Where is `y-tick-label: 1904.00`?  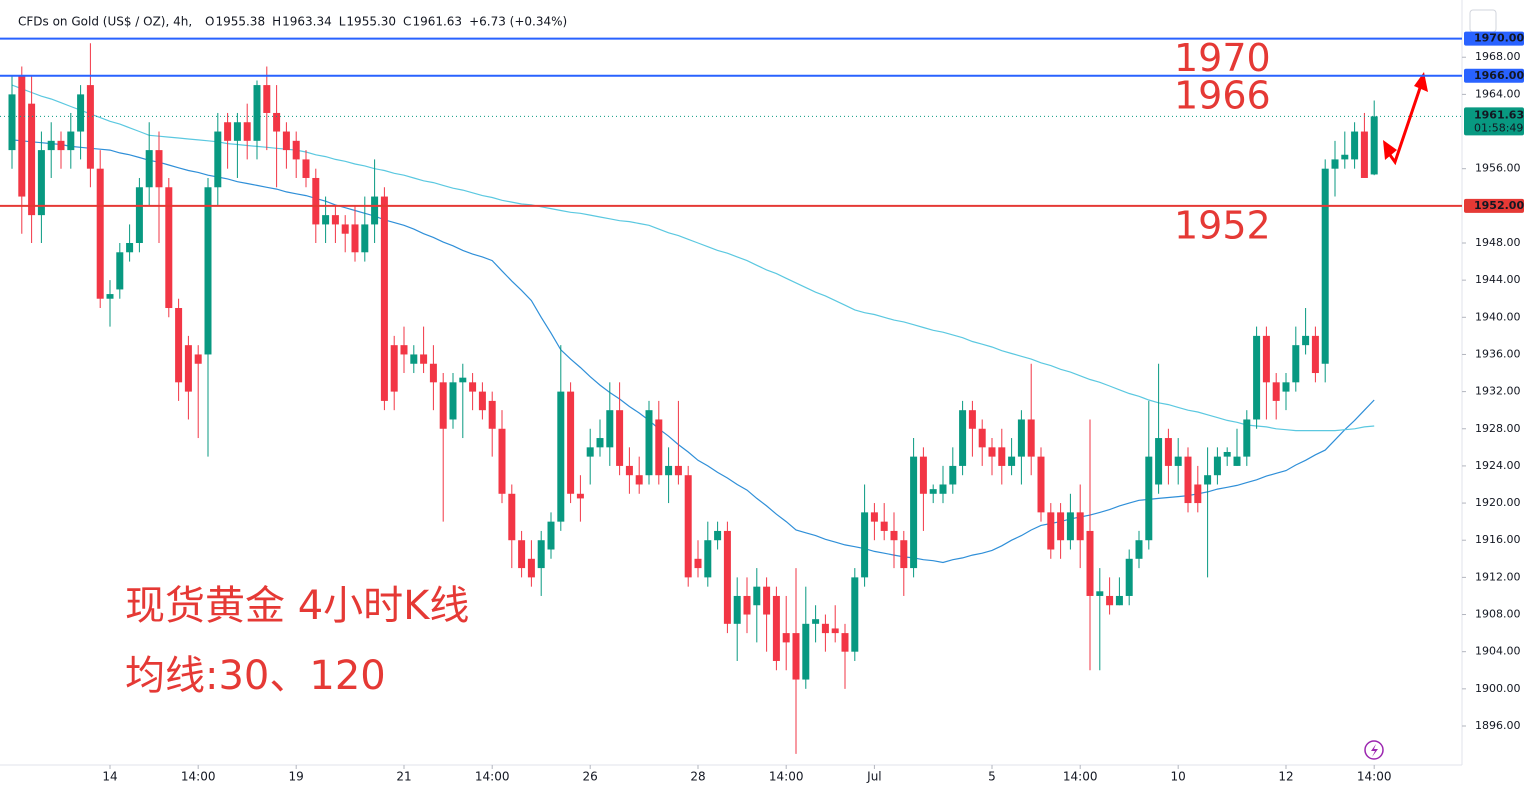
y-tick-label: 1904.00 is located at coordinates (1498, 651).